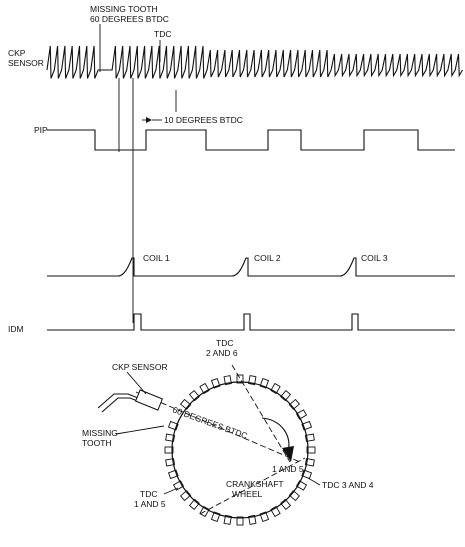 The image size is (465, 547). What do you see at coordinates (133, 58) in the screenshot?
I see `top-annotations: MISSING TOOTH 60 DEGREES BTDC TDC` at bounding box center [133, 58].